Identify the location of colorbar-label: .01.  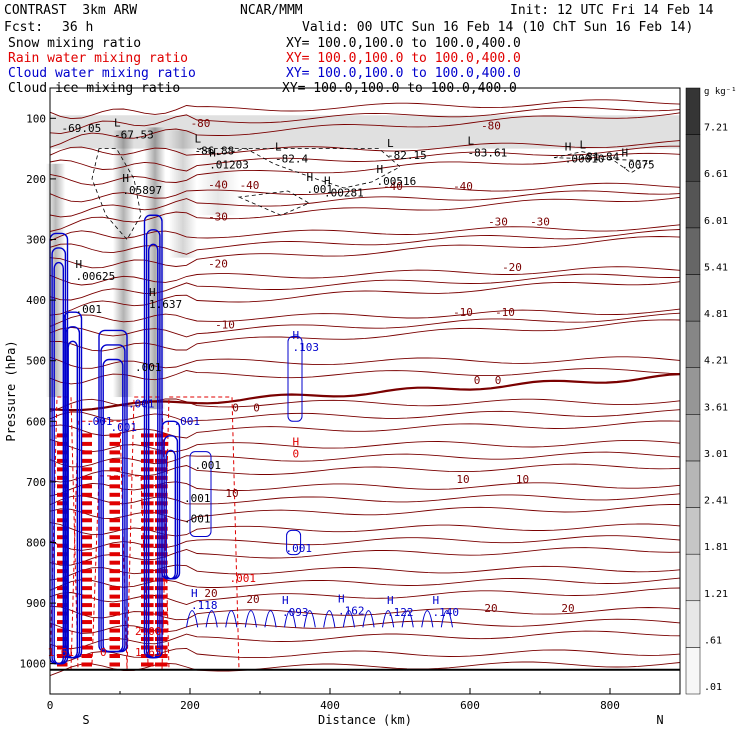
(713, 687).